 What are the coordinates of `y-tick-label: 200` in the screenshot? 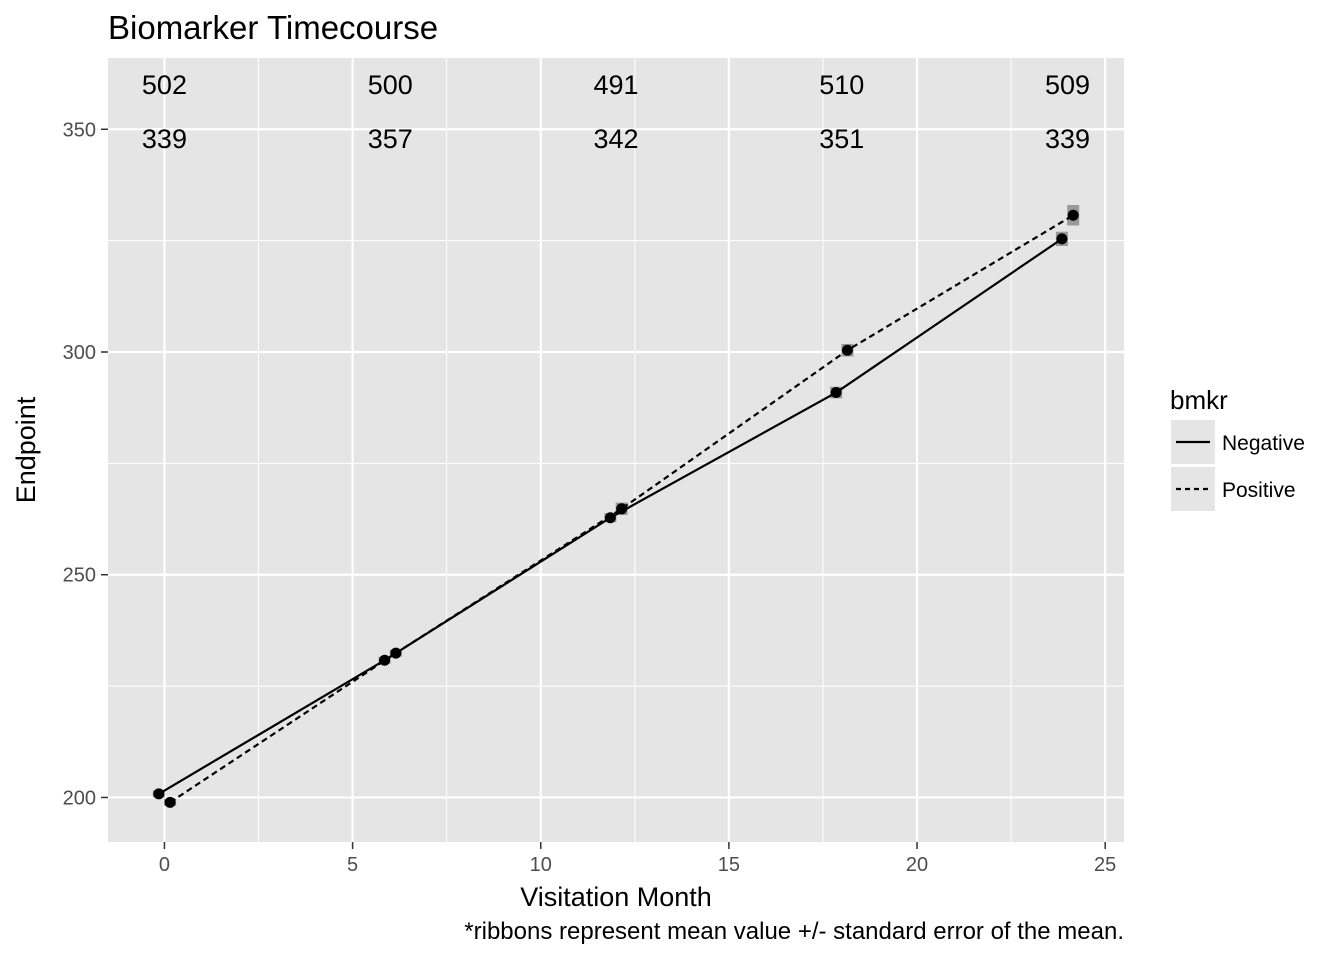 It's located at (79, 798).